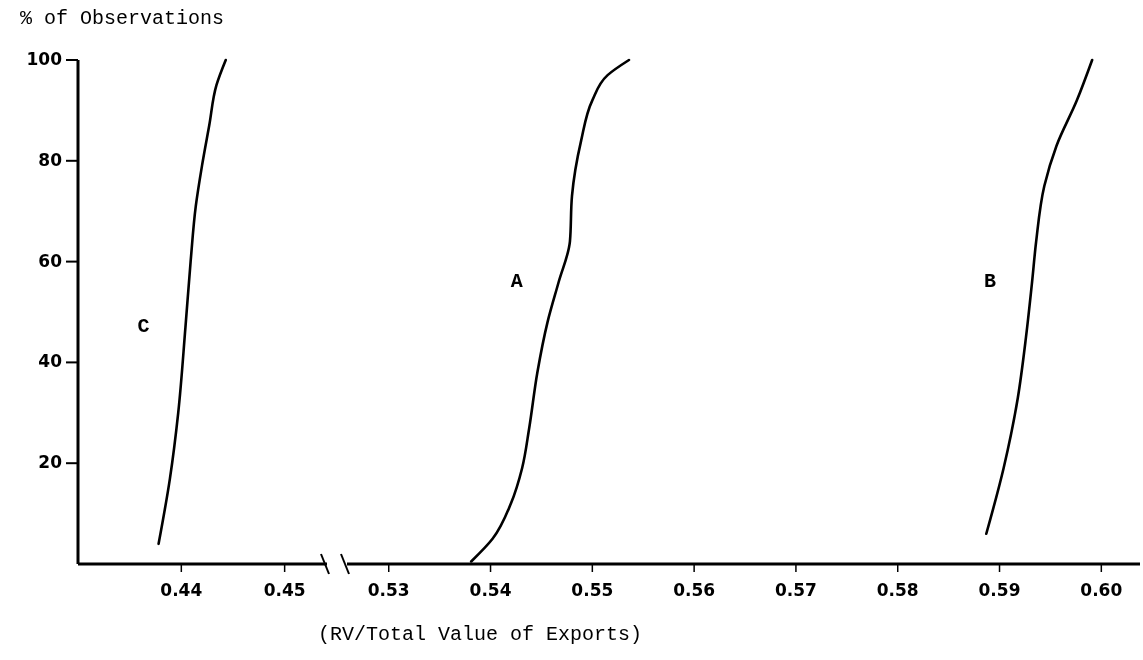 The width and height of the screenshot is (1143, 660). I want to click on x-tick-label: 0.54, so click(490, 590).